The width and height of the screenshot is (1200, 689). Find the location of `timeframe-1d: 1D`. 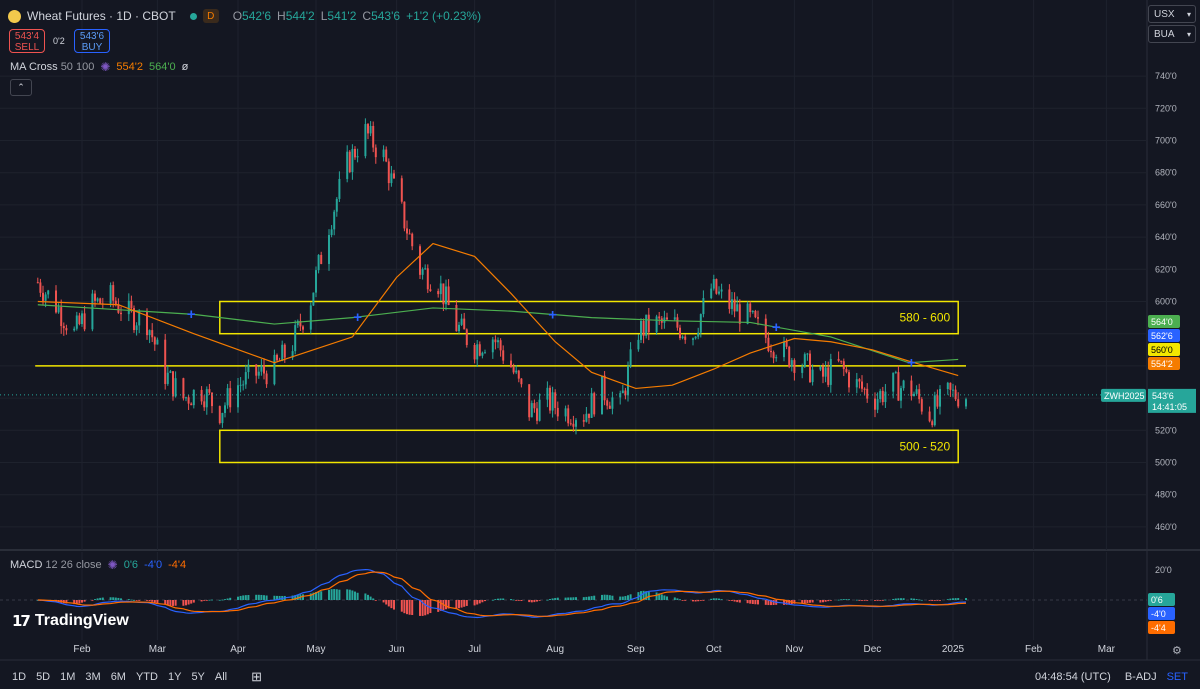

timeframe-1d: 1D is located at coordinates (19, 677).